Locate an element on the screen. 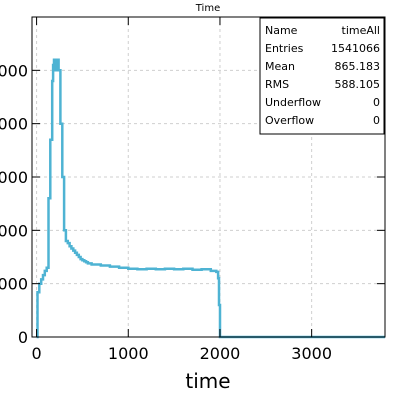 This screenshot has width=400, height=400. x-tick-label-2: 2000 is located at coordinates (220, 353).